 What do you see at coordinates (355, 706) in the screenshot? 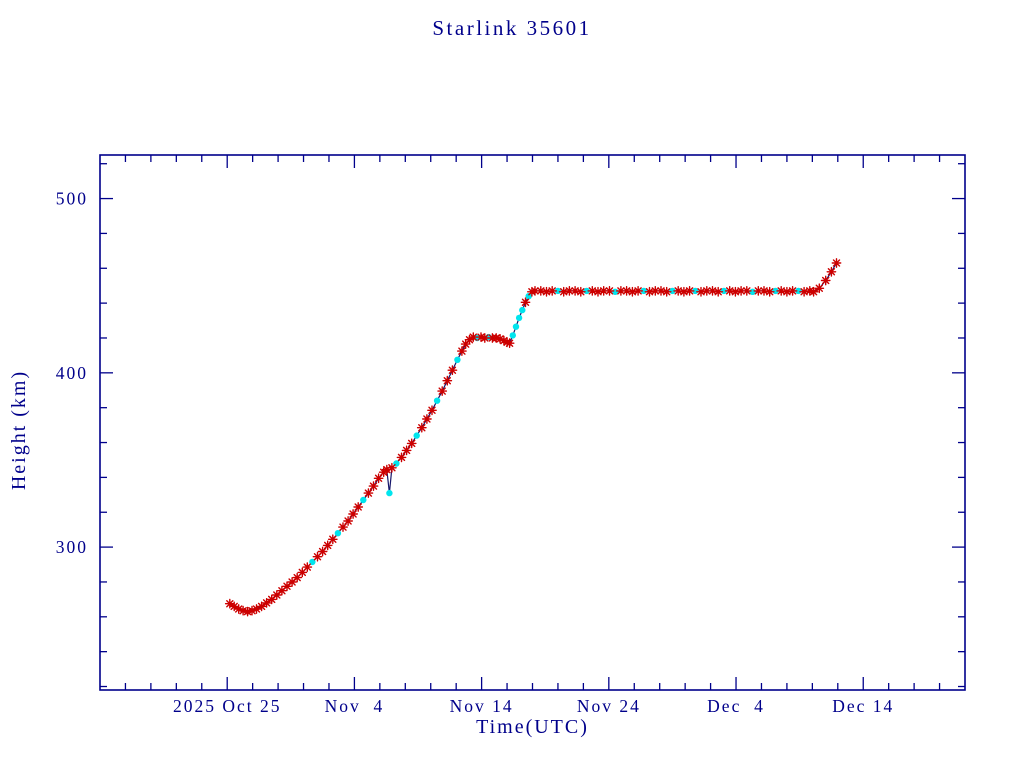
I see `x-tick-label: Nov 4` at bounding box center [355, 706].